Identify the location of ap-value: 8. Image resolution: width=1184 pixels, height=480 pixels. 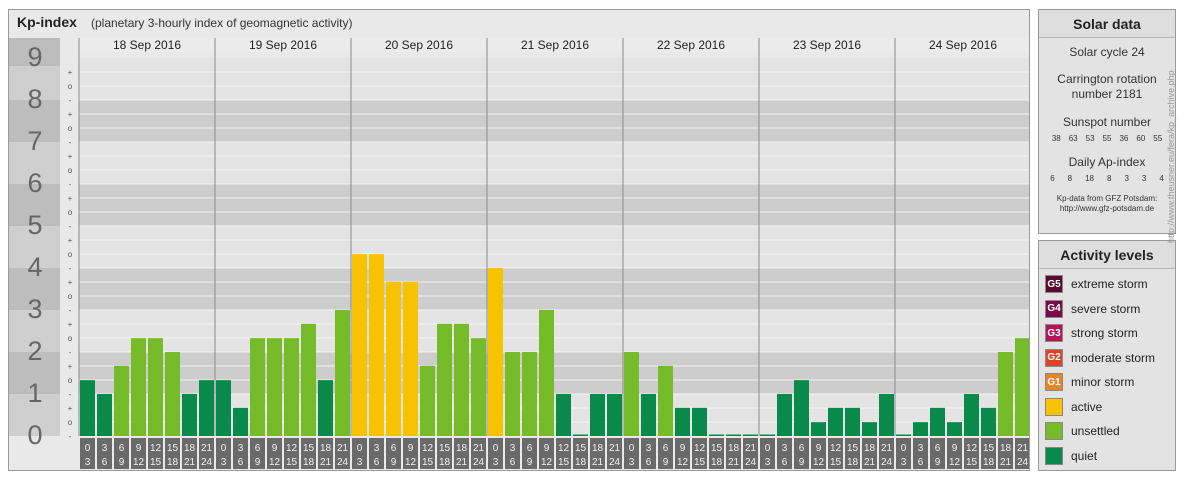
(1070, 178).